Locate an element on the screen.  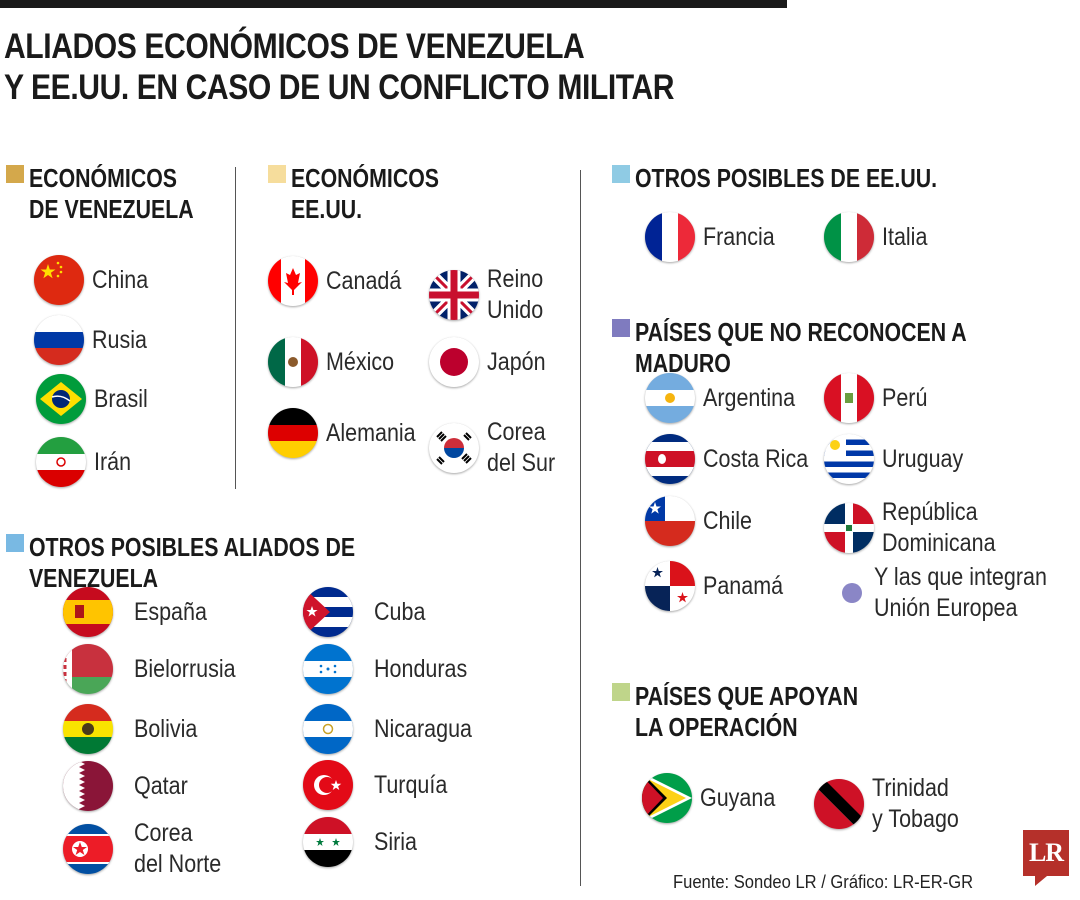
country-label: Alemania is located at coordinates (371, 432).